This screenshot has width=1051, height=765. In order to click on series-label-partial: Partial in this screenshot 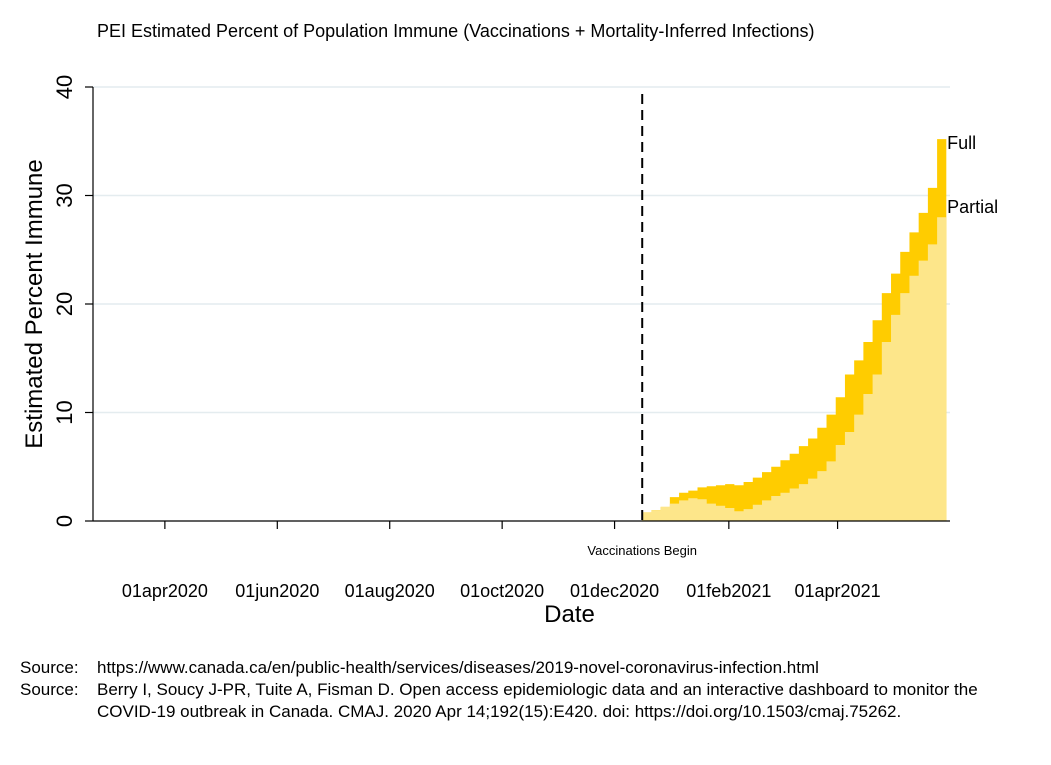, I will do `click(972, 207)`.